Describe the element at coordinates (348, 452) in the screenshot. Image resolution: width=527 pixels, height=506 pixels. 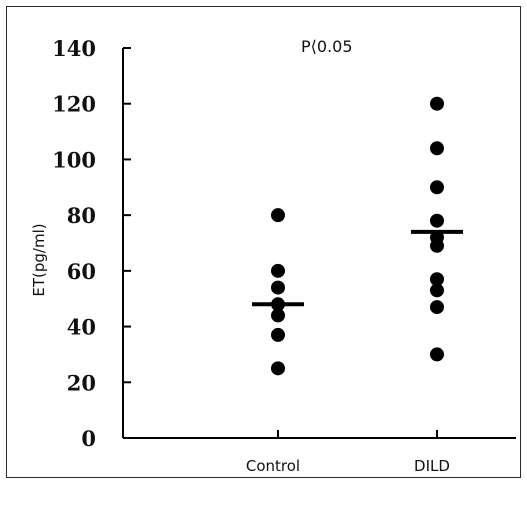
I see `category-labels: Control DILD` at that location.